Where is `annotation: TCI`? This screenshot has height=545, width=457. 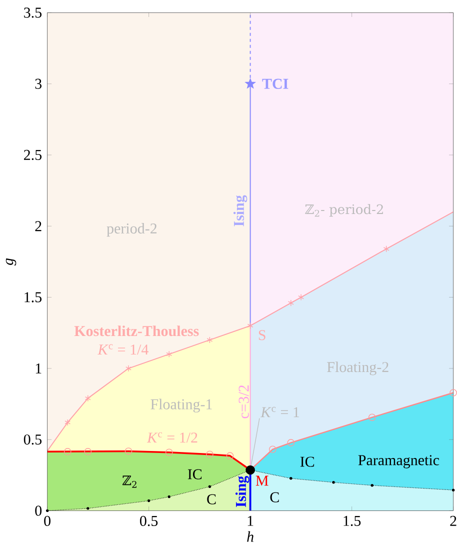
annotation: TCI is located at coordinates (275, 83).